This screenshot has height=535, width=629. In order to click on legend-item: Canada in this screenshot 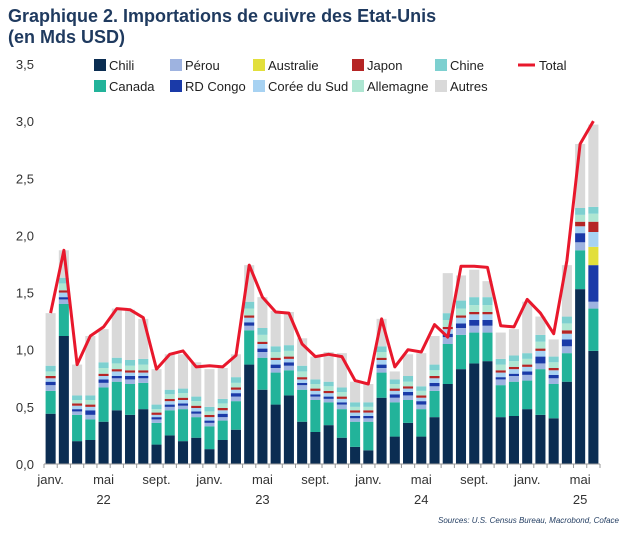, I will do `click(124, 86)`.